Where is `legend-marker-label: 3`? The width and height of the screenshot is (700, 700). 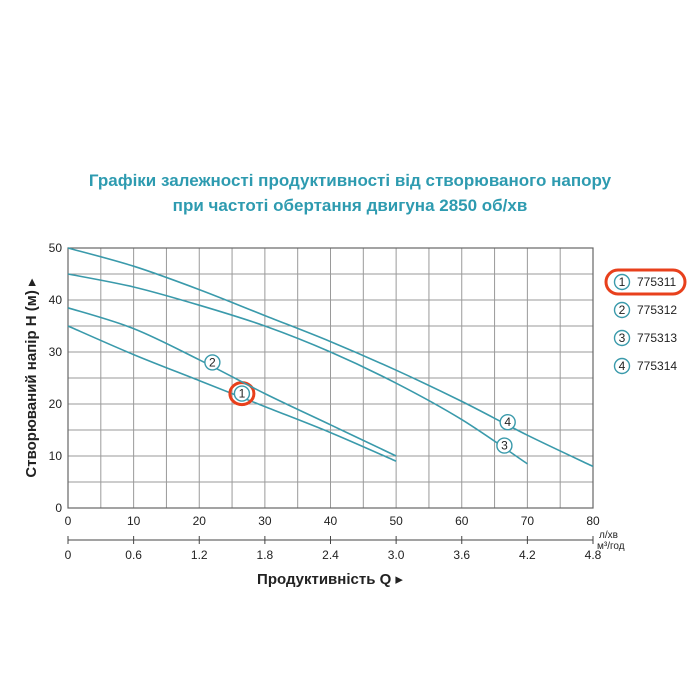
legend-marker-label: 3 is located at coordinates (622, 338).